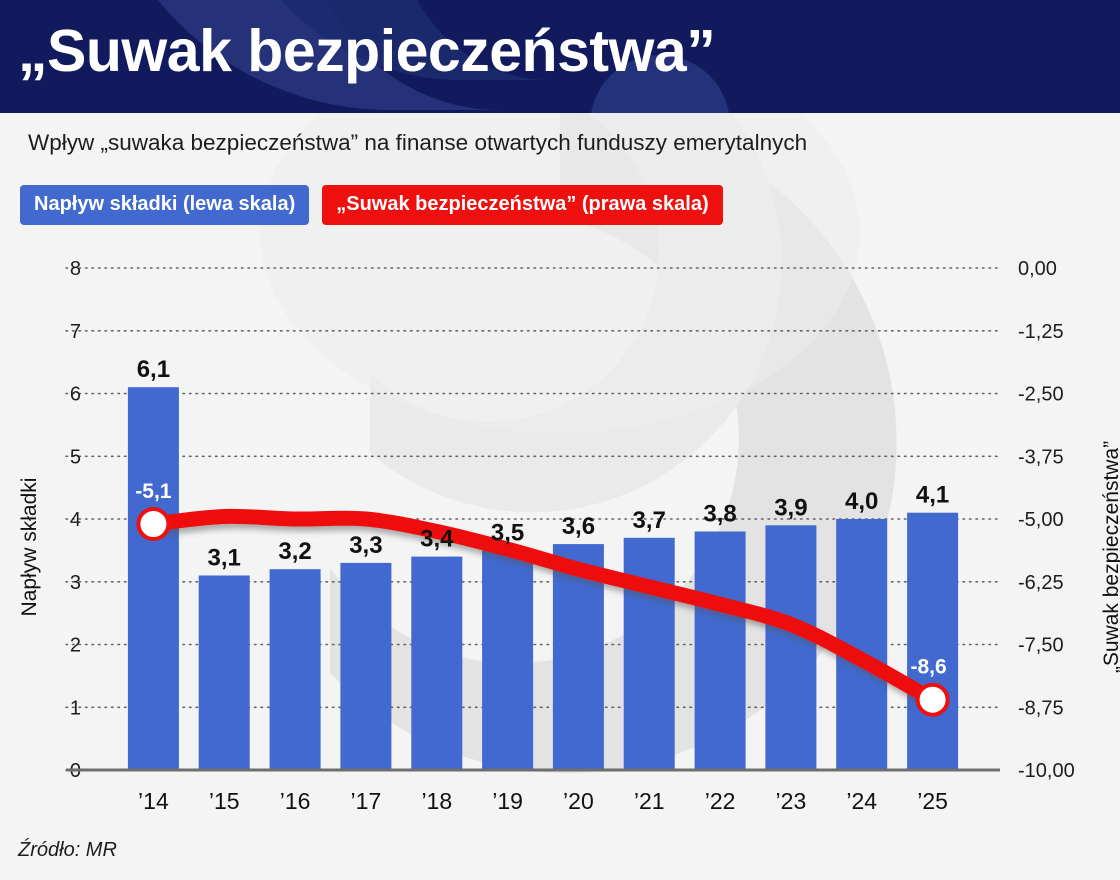 The width and height of the screenshot is (1120, 880). I want to click on legend-item-suwak-bezpieczenstwa: „Suwak bezpieczeństwa” (prawa skala), so click(522, 205).